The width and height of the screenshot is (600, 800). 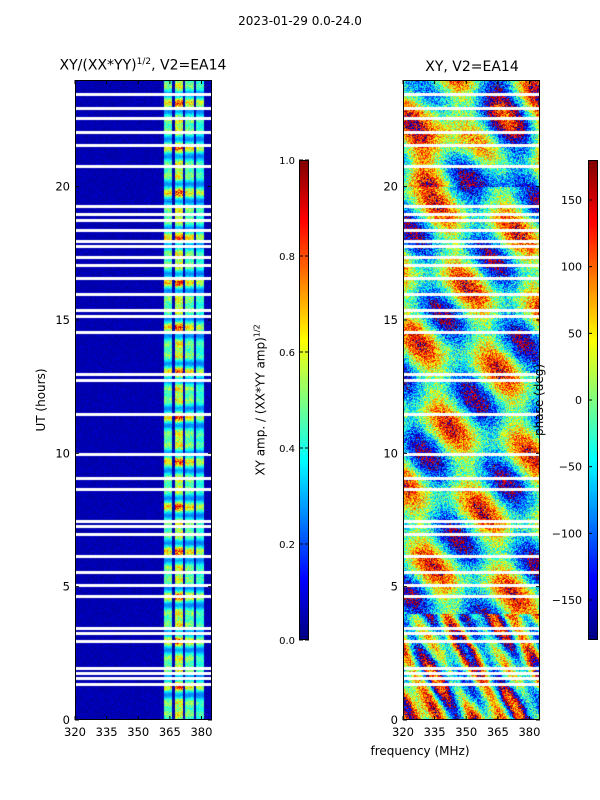 I want to click on amp-xtick-label: 350, so click(x=138, y=732).